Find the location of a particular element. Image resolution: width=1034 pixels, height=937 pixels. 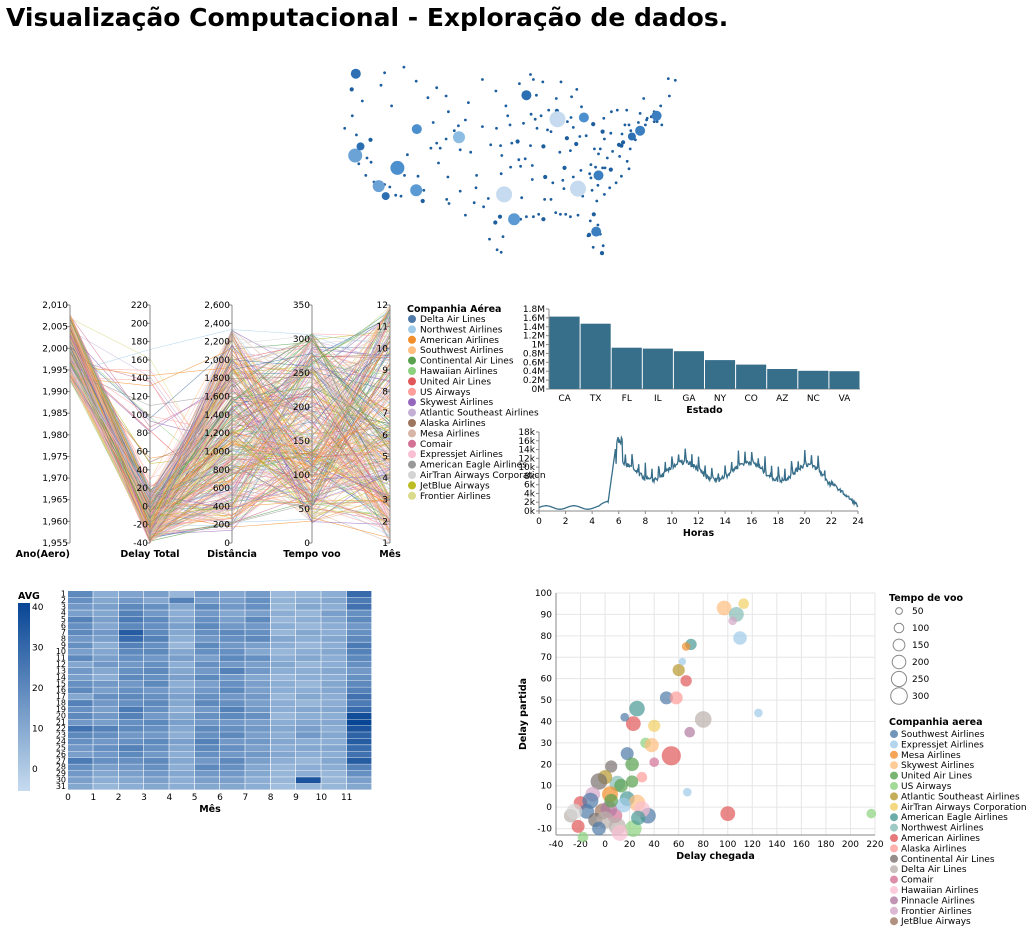

line-series is located at coordinates (698, 472).